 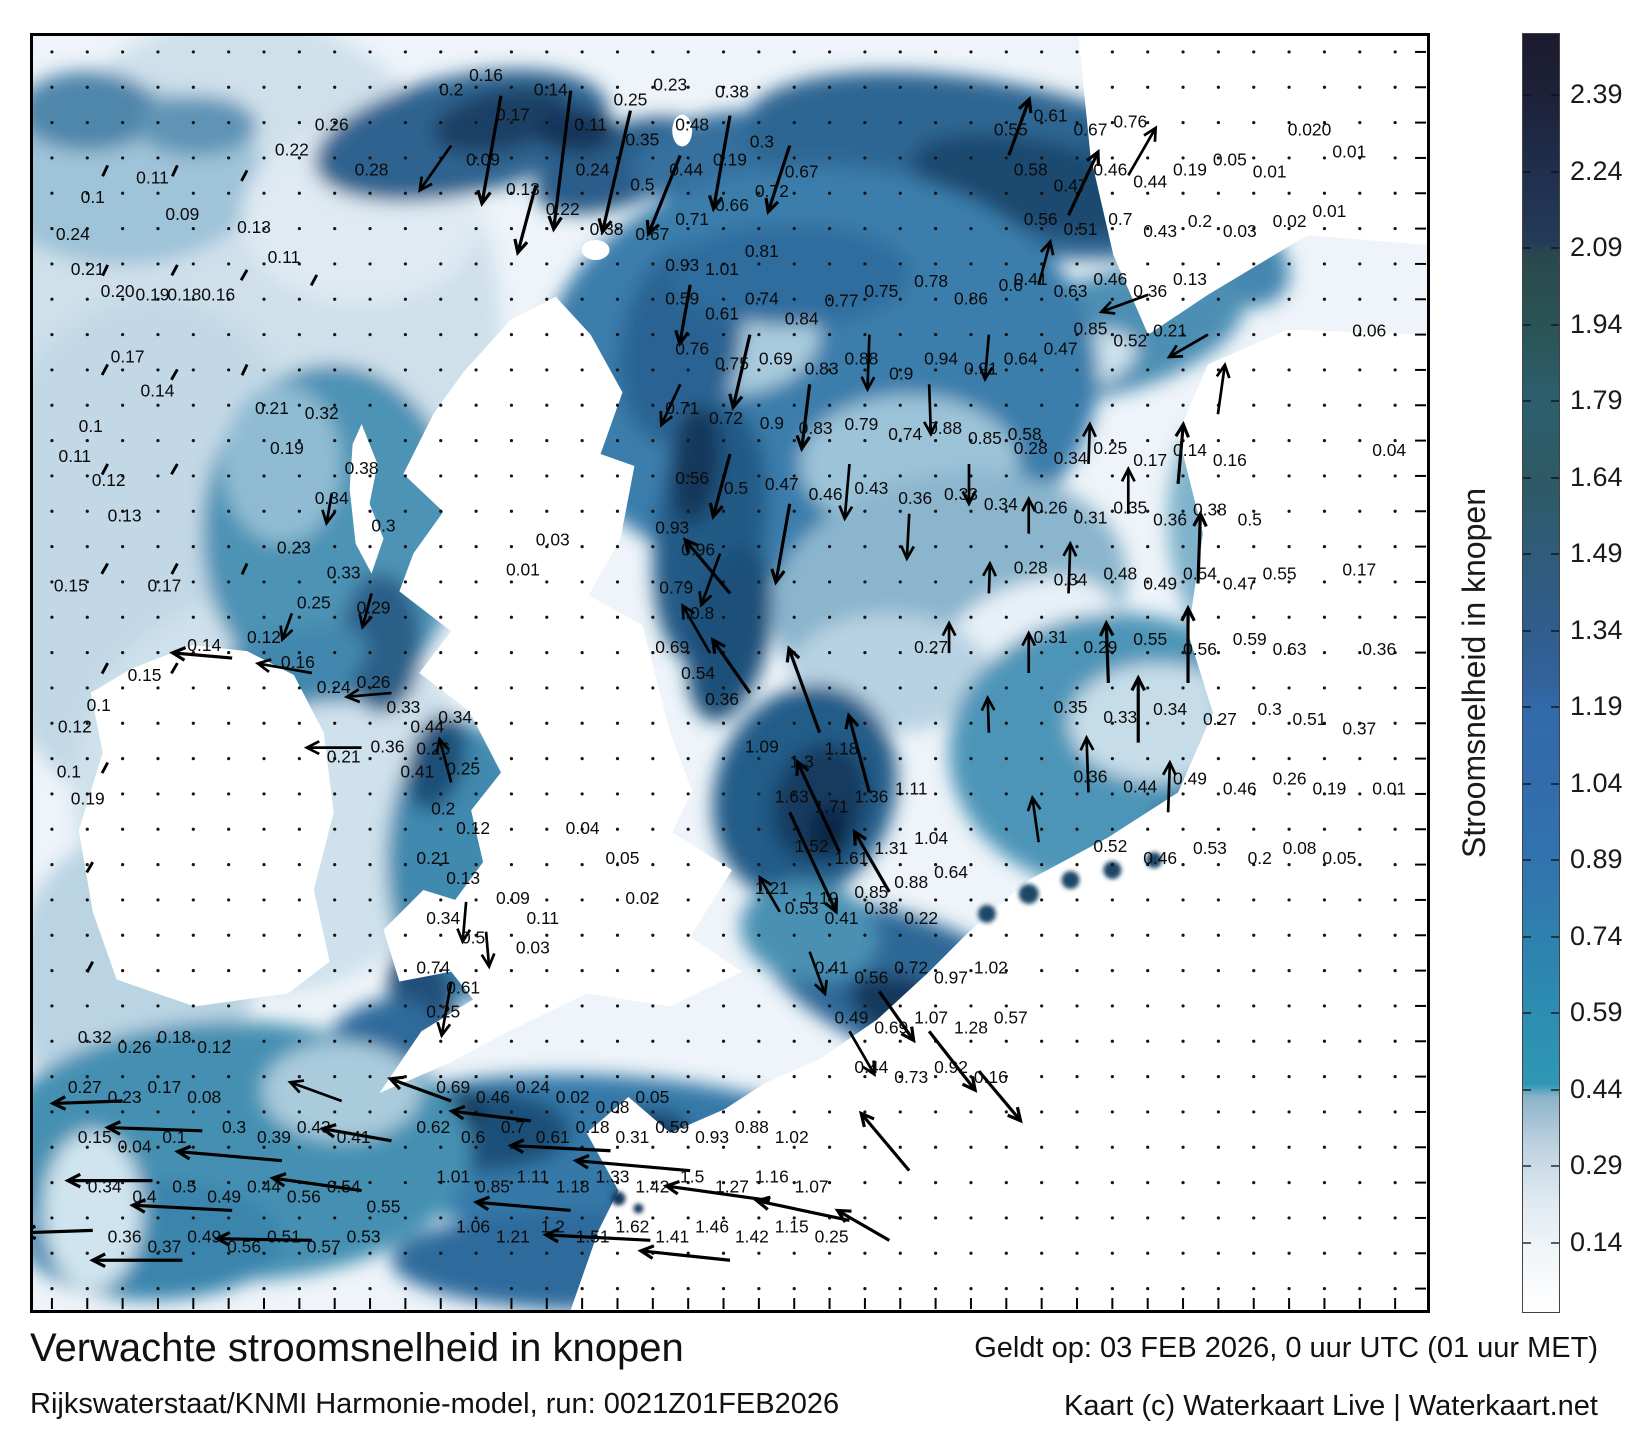 I want to click on speed-value-label: 1.07, so click(x=812, y=1187).